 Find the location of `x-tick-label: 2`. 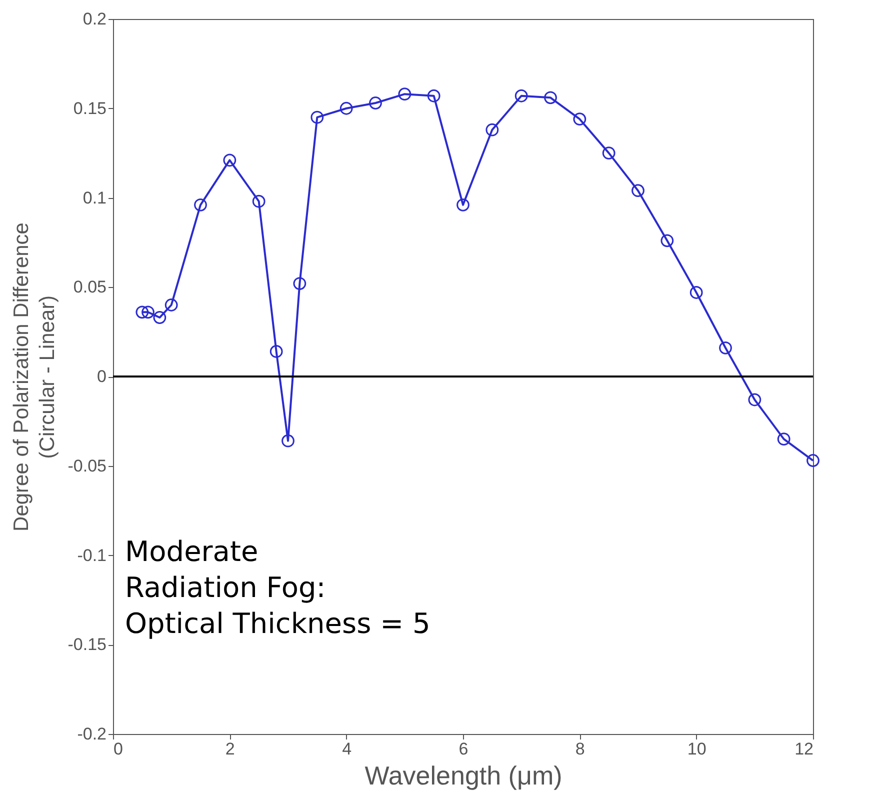

x-tick-label: 2 is located at coordinates (230, 749).